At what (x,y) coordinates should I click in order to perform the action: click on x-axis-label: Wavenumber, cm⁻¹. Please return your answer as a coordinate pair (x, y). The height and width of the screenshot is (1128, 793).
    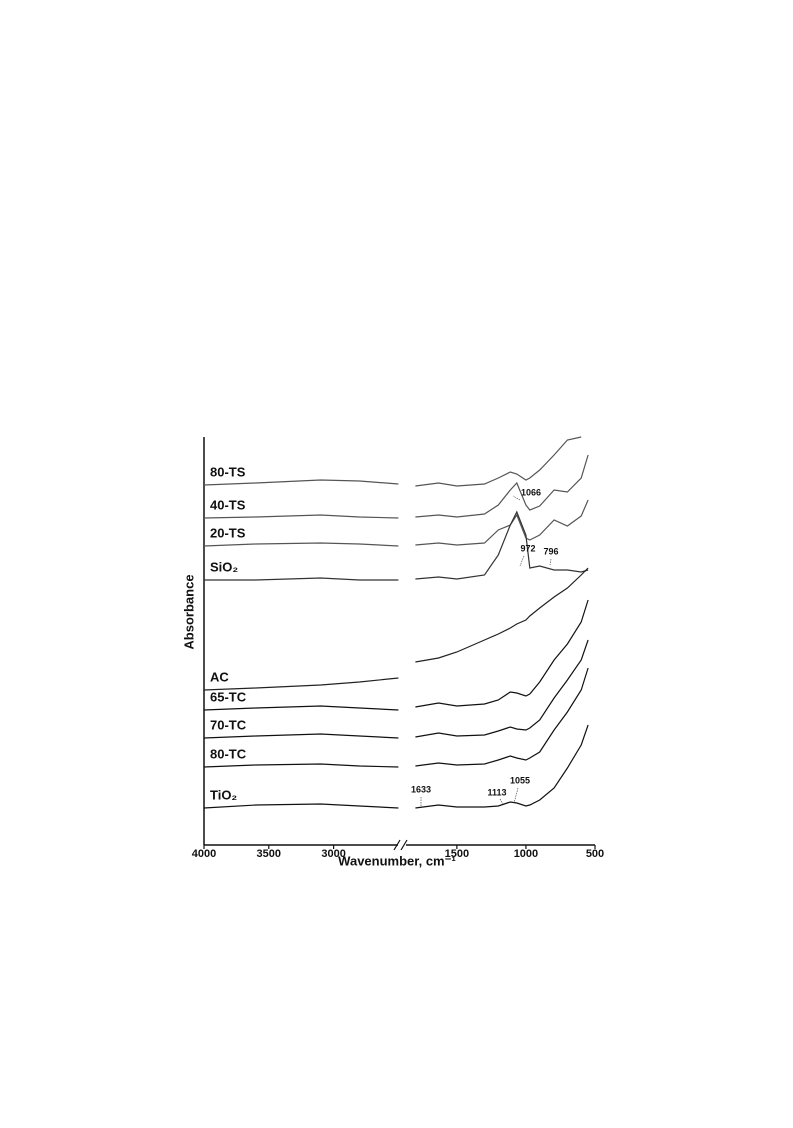
    Looking at the image, I should click on (397, 860).